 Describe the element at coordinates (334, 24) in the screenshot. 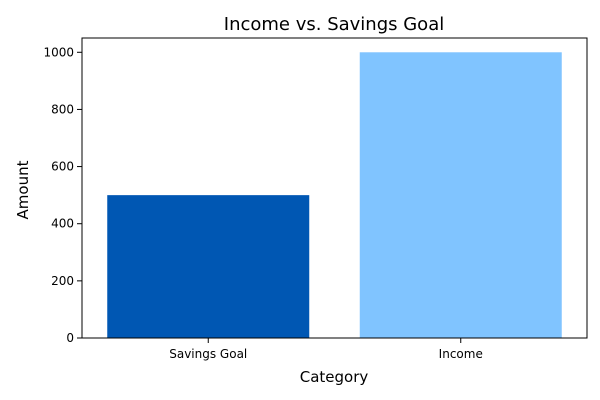

I see `chart-title: Income vs. Savings Goal` at that location.